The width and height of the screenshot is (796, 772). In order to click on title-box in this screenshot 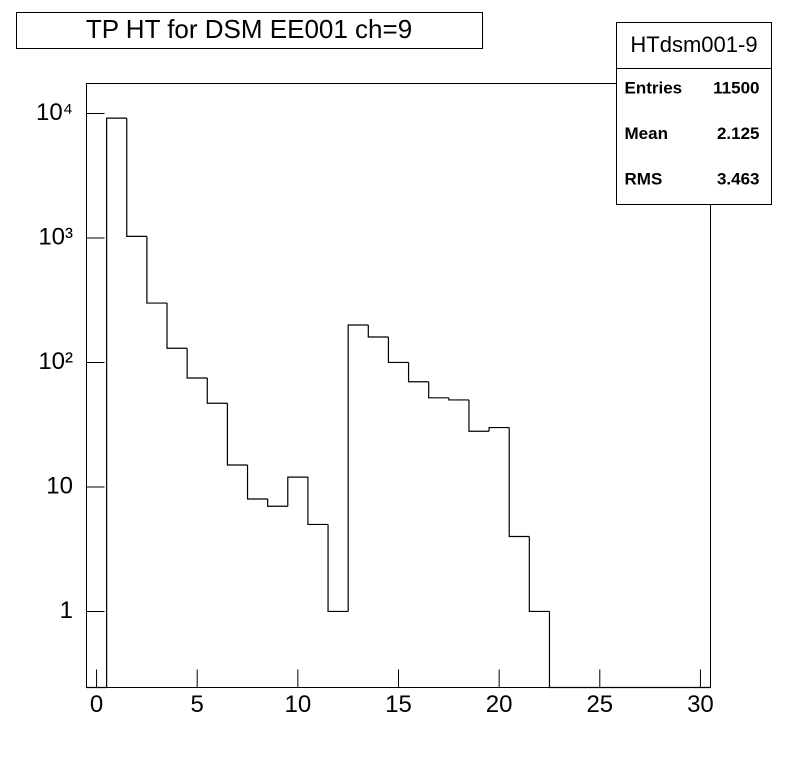, I will do `click(249, 30)`.